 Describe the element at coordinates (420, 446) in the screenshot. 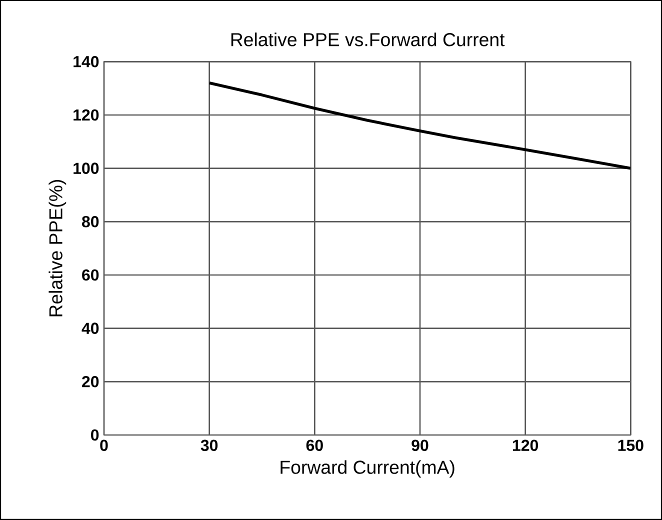

I see `x-tick-label: 90` at that location.